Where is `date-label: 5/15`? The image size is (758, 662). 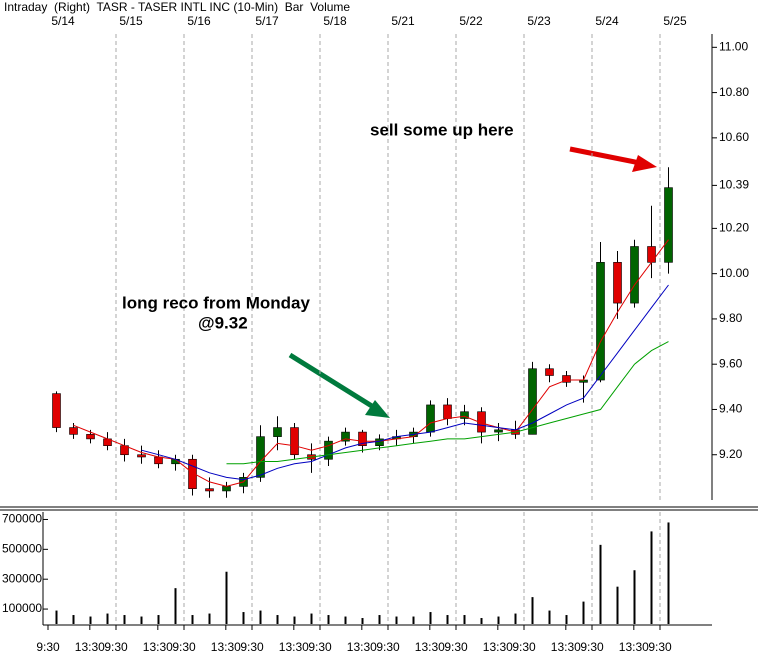 date-label: 5/15 is located at coordinates (131, 21).